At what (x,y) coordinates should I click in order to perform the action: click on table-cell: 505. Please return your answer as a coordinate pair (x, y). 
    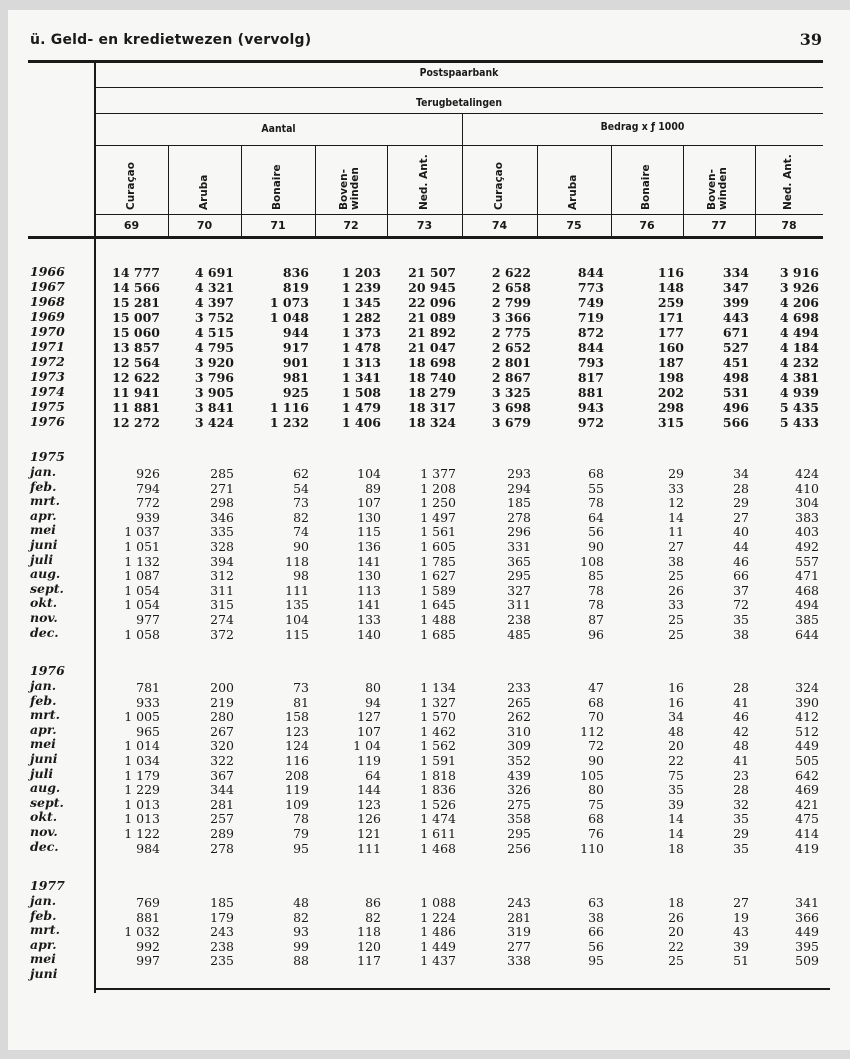
    Looking at the image, I should click on (807, 760).